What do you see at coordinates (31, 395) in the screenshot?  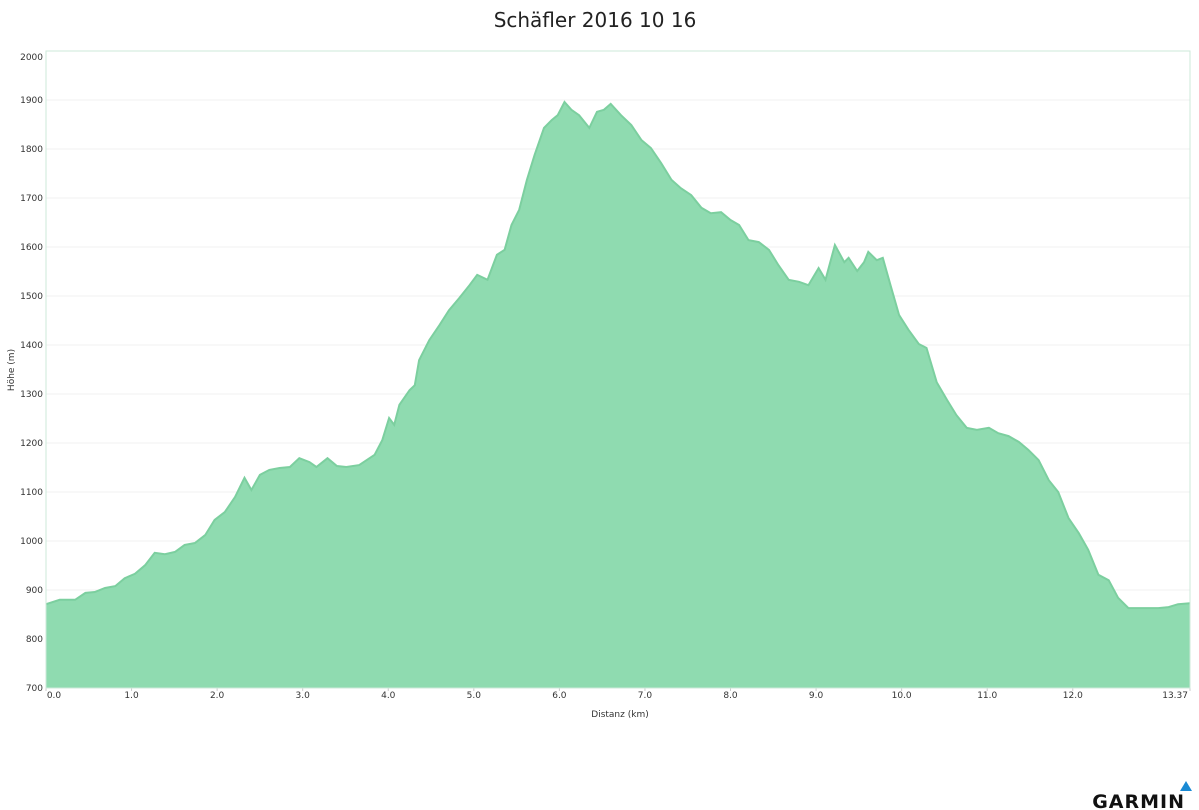 I see `y-tick-label: 1300` at bounding box center [31, 395].